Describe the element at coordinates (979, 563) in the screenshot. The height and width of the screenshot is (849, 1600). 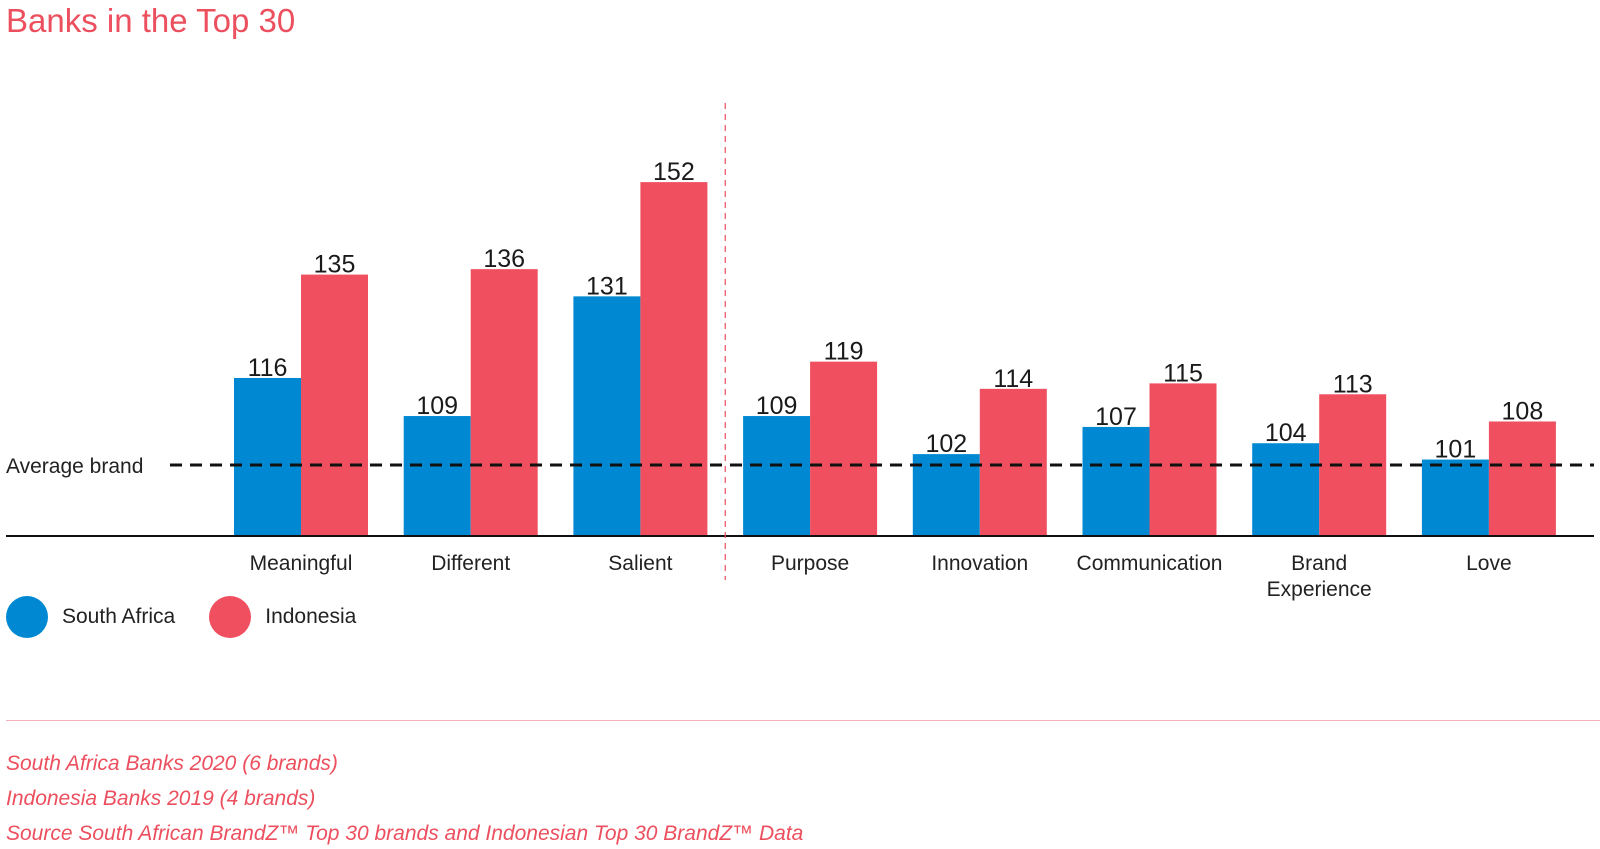
I see `x-tick-label: Innovation` at that location.